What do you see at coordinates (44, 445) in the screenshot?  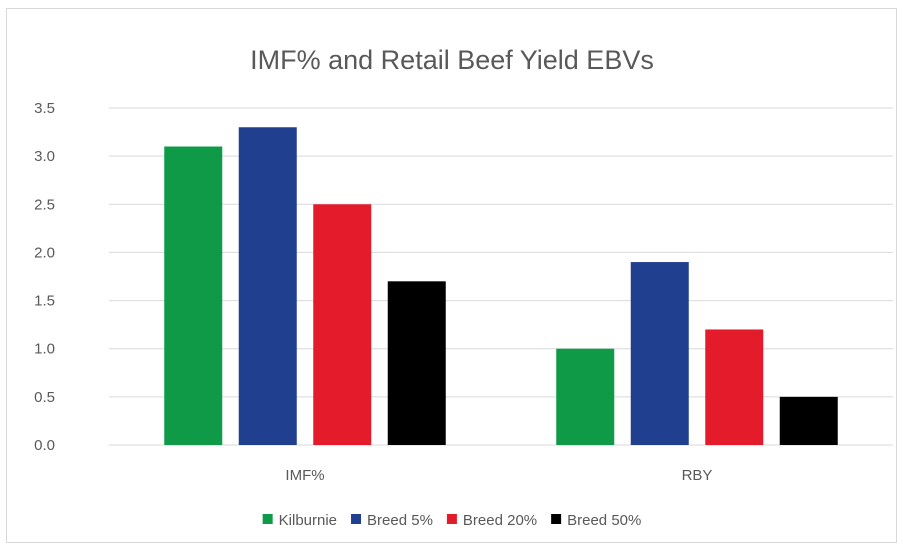 I see `y-tick-label: 0.0` at bounding box center [44, 445].